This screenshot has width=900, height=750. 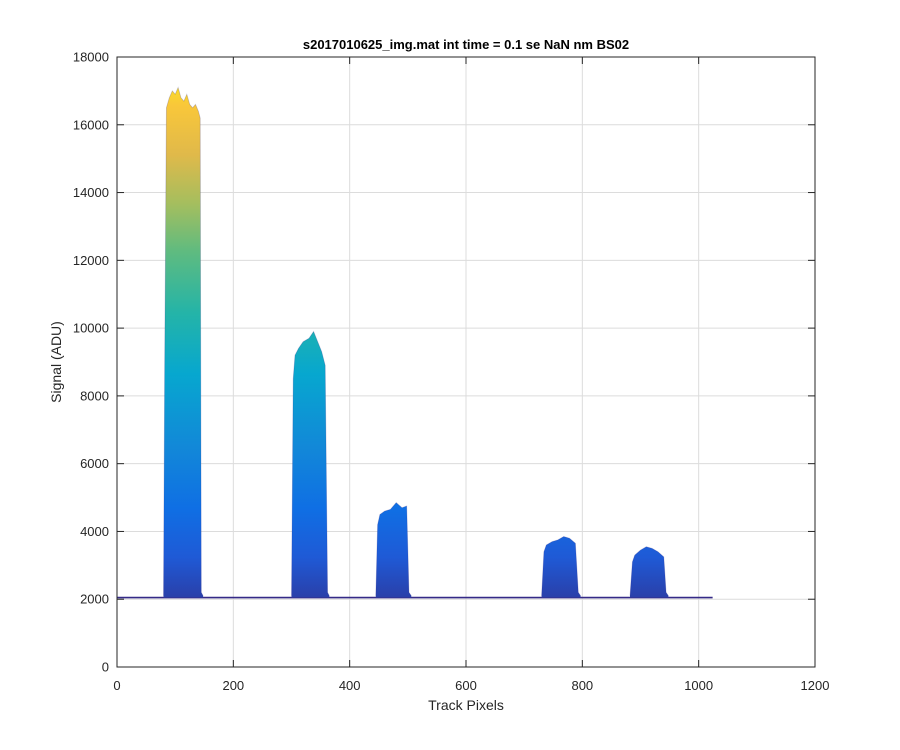 What do you see at coordinates (105, 667) in the screenshot?
I see `y-tick-label: 0` at bounding box center [105, 667].